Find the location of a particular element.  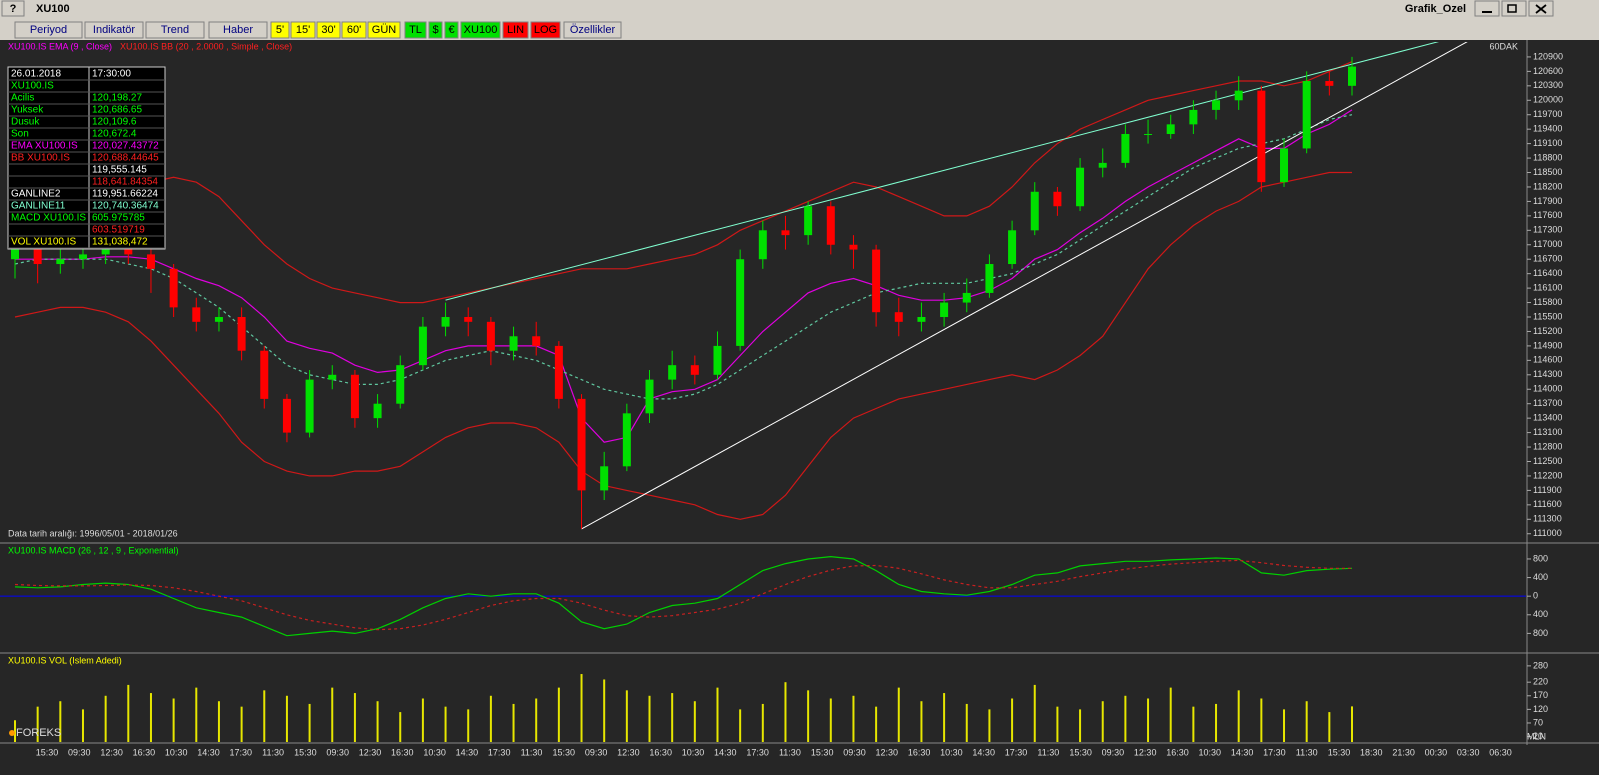

info-value: 603.519719 is located at coordinates (118, 230).